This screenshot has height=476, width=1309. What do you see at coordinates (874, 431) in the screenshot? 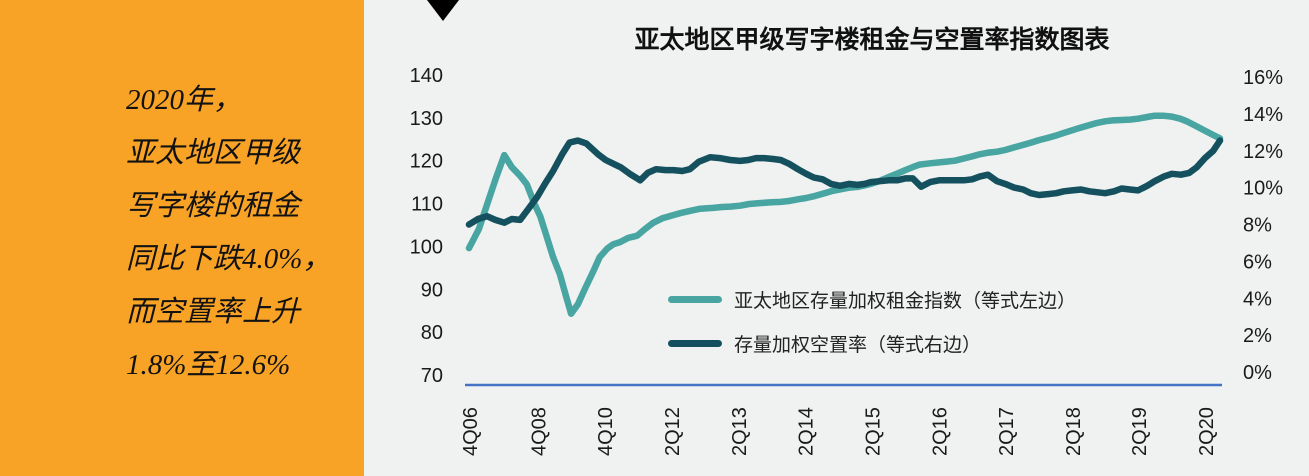
I see `x-axis-tick-label: 2Q15` at bounding box center [874, 431].